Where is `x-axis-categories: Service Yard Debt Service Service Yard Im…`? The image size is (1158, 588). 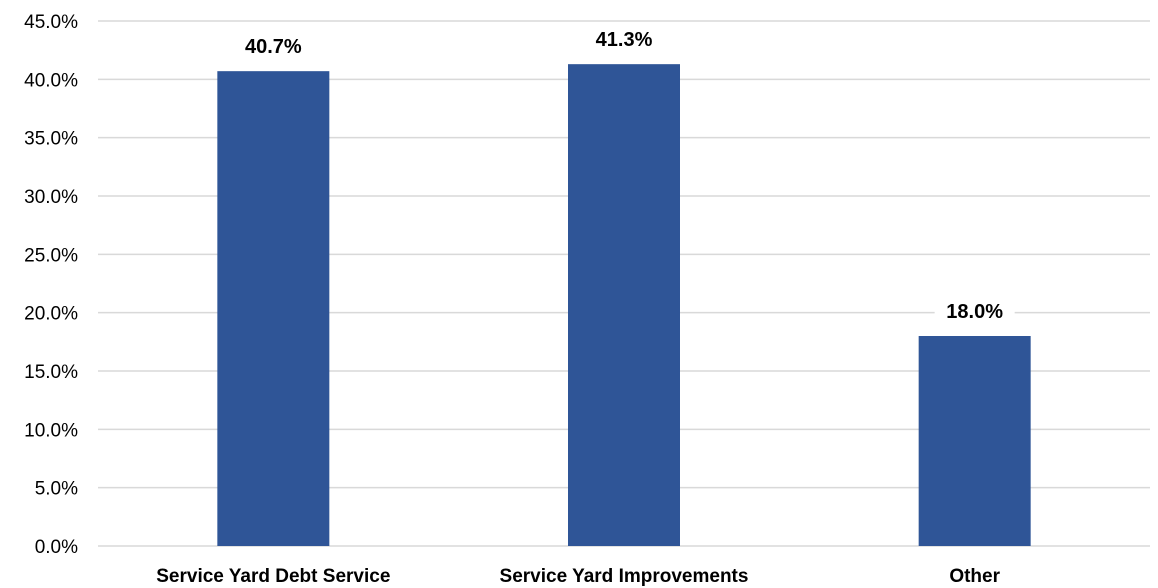
x-axis-categories: Service Yard Debt Service Service Yard Im… is located at coordinates (578, 576).